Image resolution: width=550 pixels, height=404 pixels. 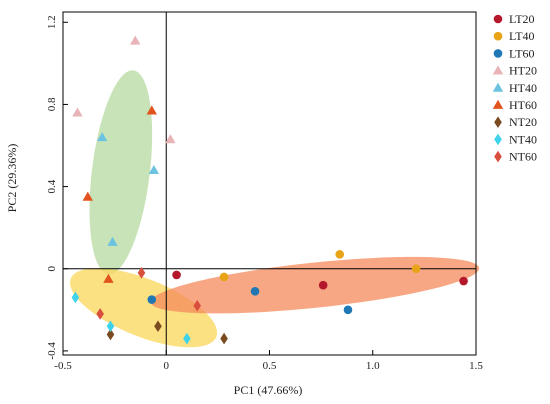 I want to click on legend-item-nt60: NT60, so click(x=515, y=157).